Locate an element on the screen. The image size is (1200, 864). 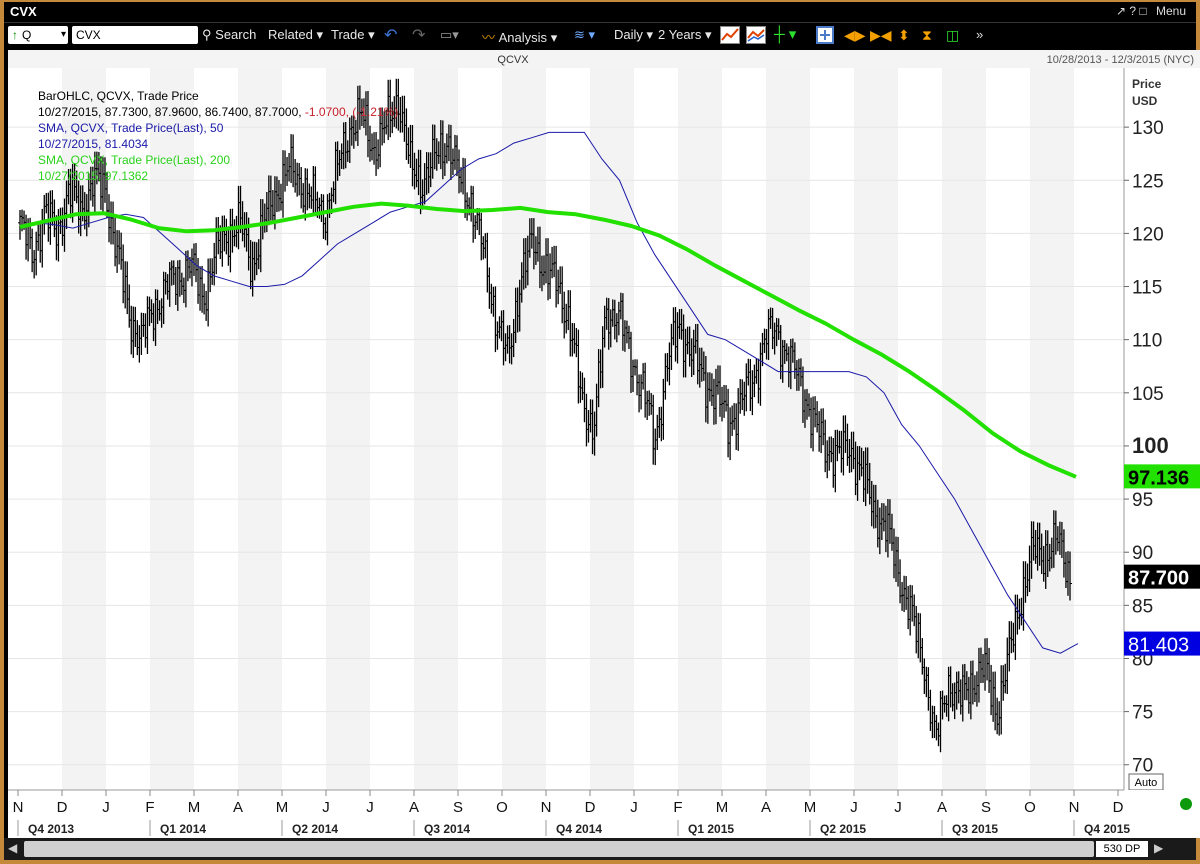
scroll-left-arrow-icon: ◀ is located at coordinates (13, 848).